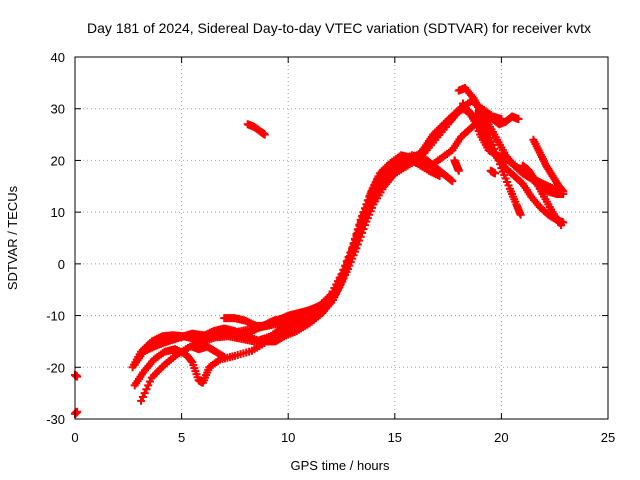  What do you see at coordinates (58, 212) in the screenshot?
I see `y-tick-label: 10` at bounding box center [58, 212].